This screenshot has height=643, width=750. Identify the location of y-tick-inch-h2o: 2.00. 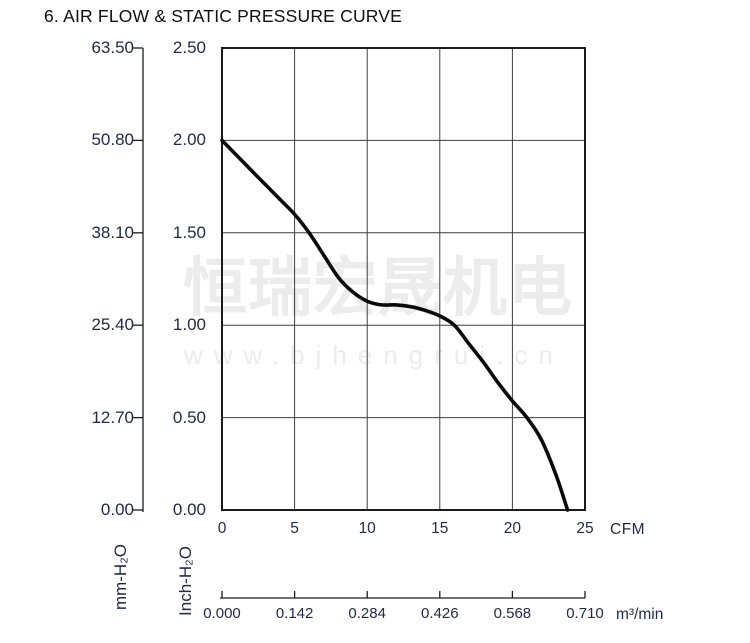
(189, 140).